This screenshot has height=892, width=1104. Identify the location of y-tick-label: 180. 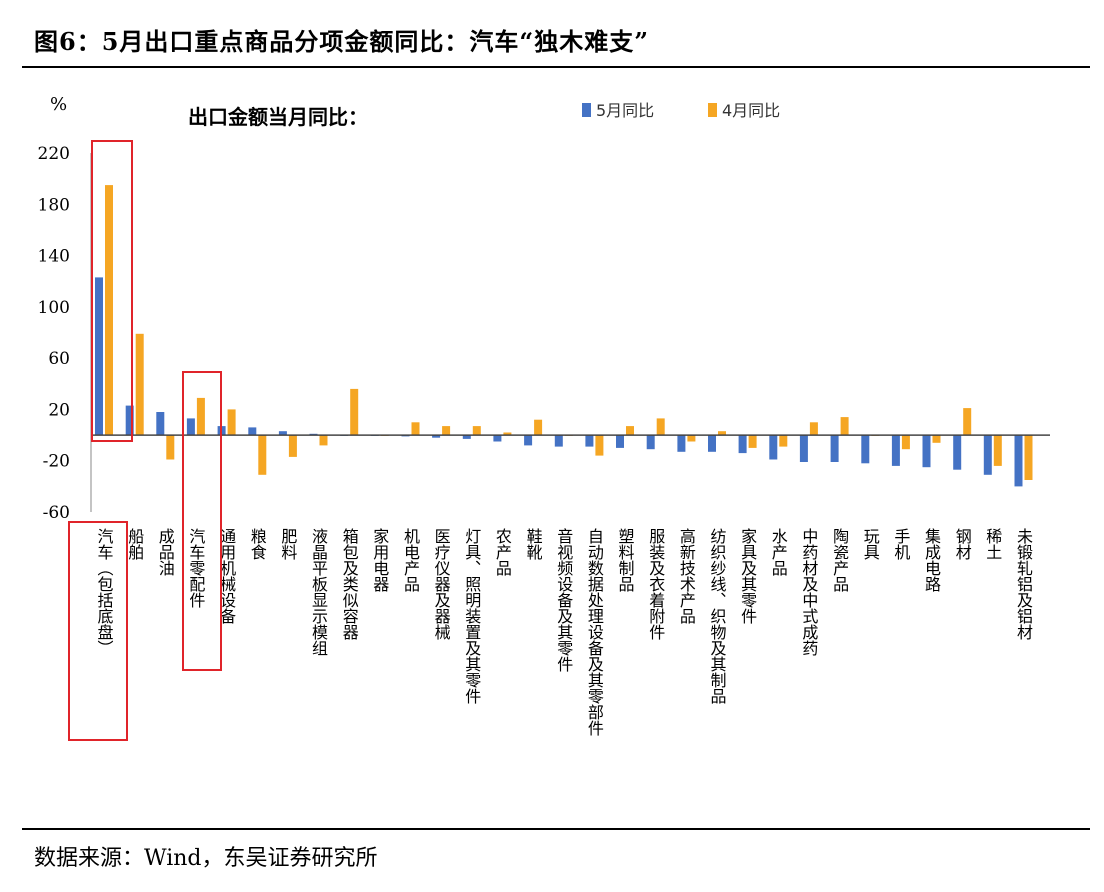
(54, 205).